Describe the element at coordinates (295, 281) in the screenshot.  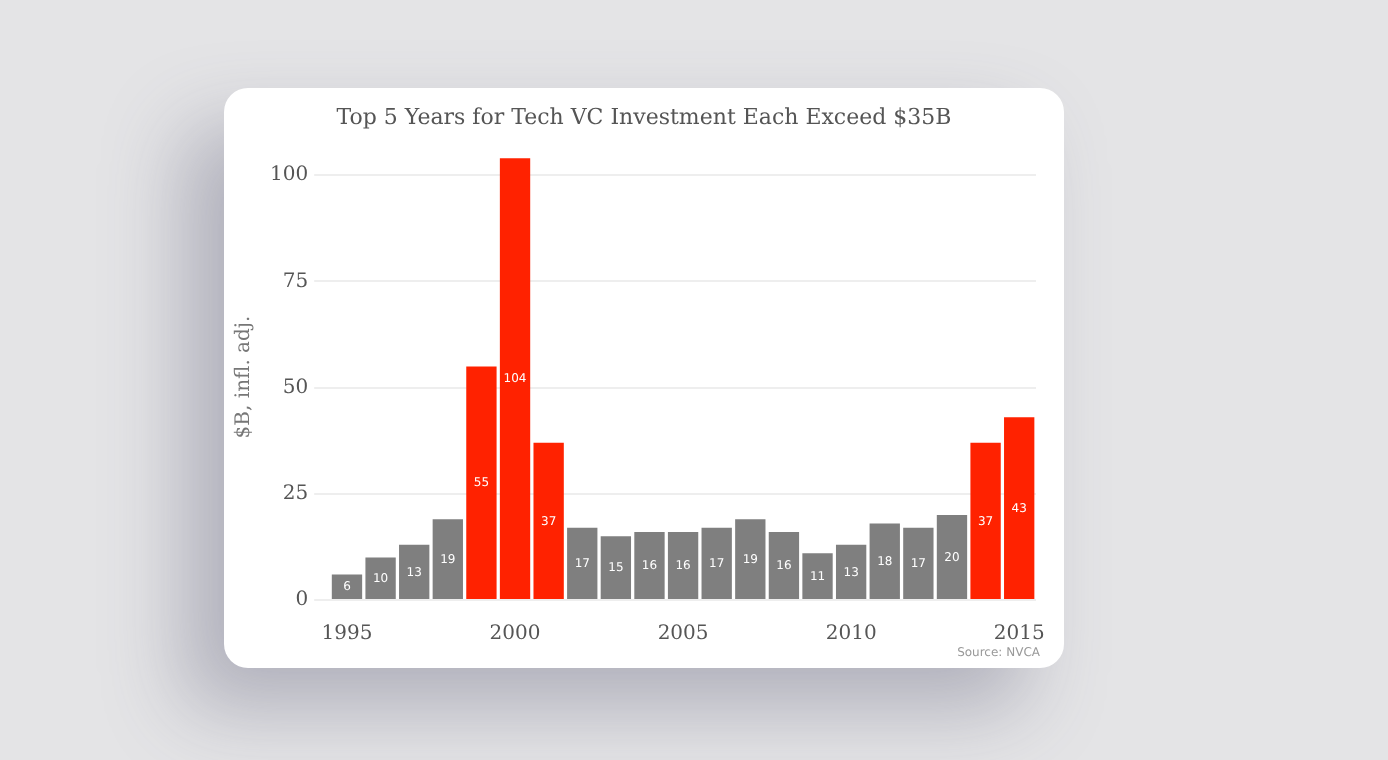
I see `y-tick-label: 75` at that location.